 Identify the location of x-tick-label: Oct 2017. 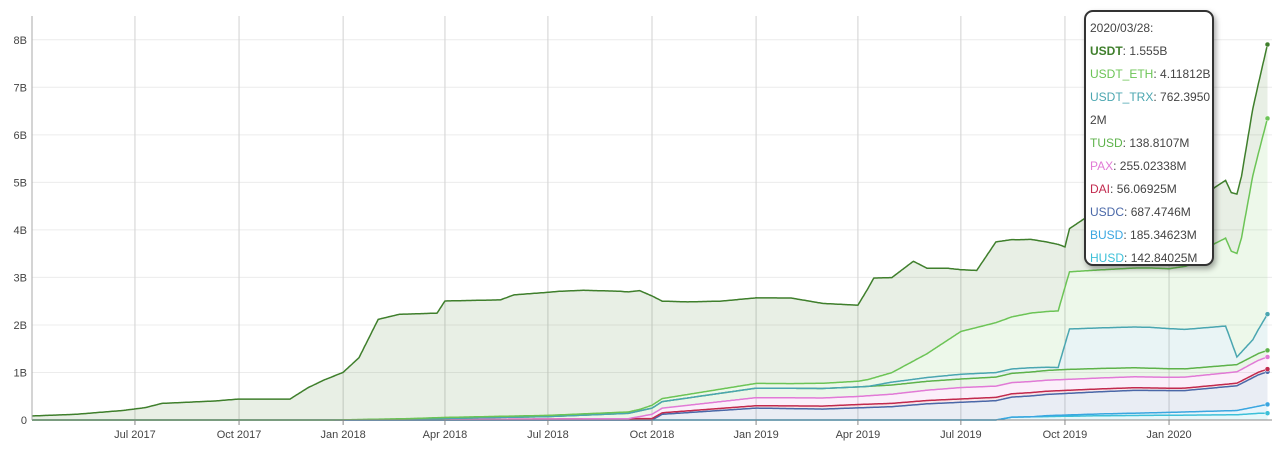
(239, 435).